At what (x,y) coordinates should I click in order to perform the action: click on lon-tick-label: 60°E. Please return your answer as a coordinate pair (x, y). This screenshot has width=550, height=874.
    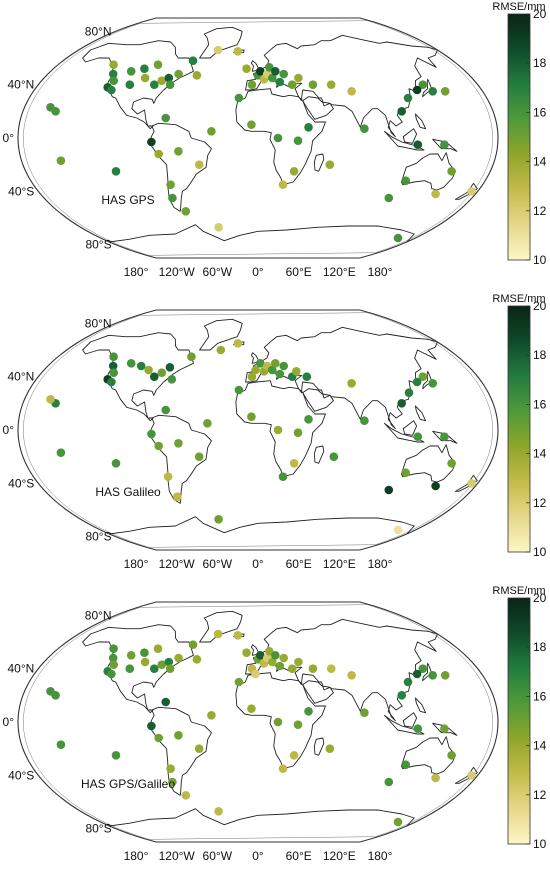
    Looking at the image, I should click on (299, 272).